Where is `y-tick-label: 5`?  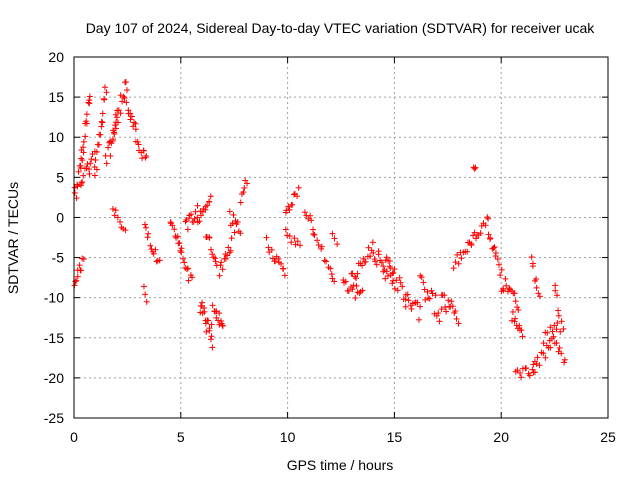
y-tick-label: 5 is located at coordinates (60, 177).